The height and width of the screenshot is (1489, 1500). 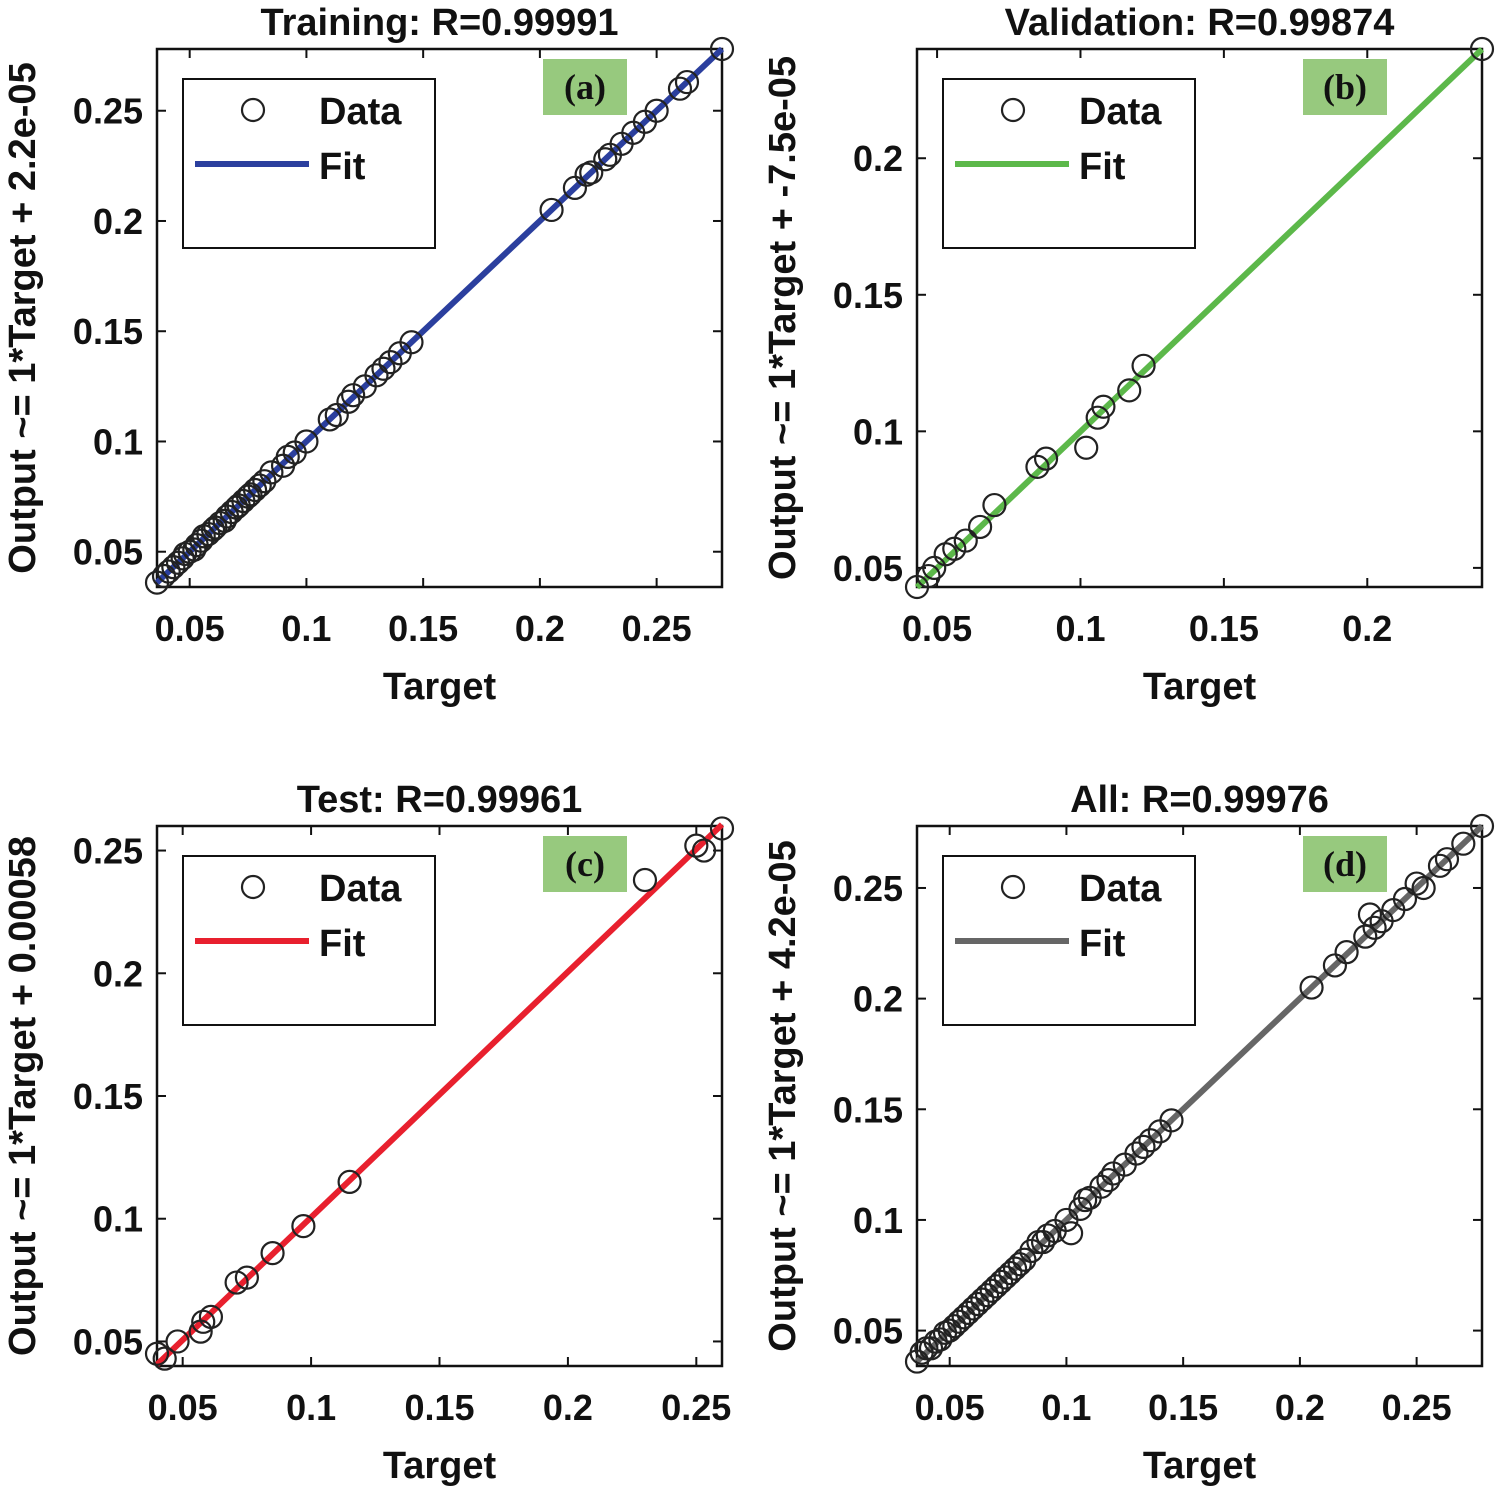 What do you see at coordinates (23, 1096) in the screenshot?
I see `y-axis-label: Output ~= 1*Target + 0.00058` at bounding box center [23, 1096].